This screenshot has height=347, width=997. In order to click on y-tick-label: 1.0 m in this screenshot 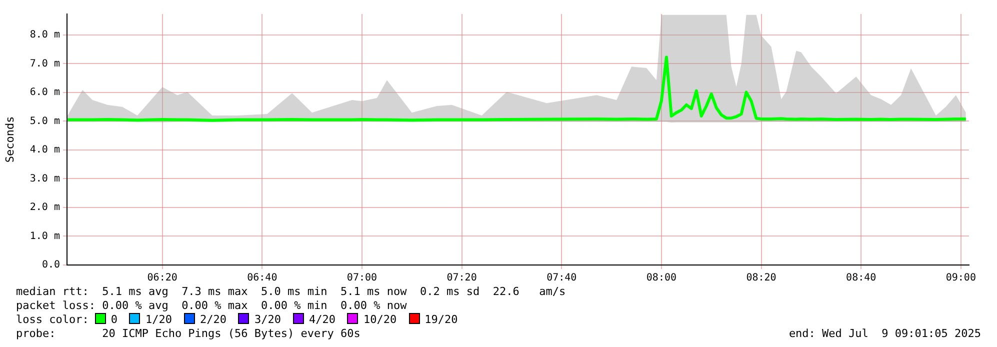, I will do `click(45, 236)`.